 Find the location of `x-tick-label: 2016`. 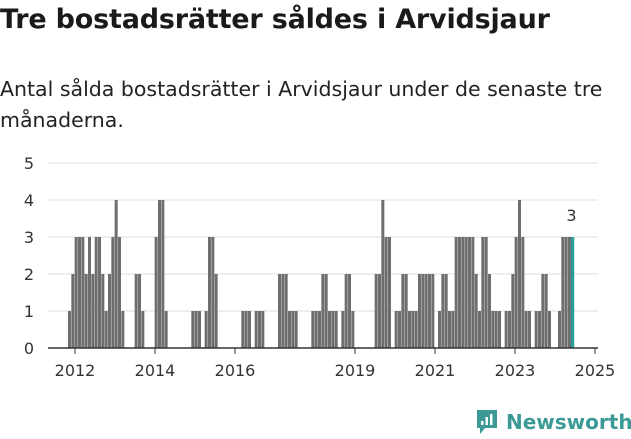

x-tick-label: 2016 is located at coordinates (235, 370).